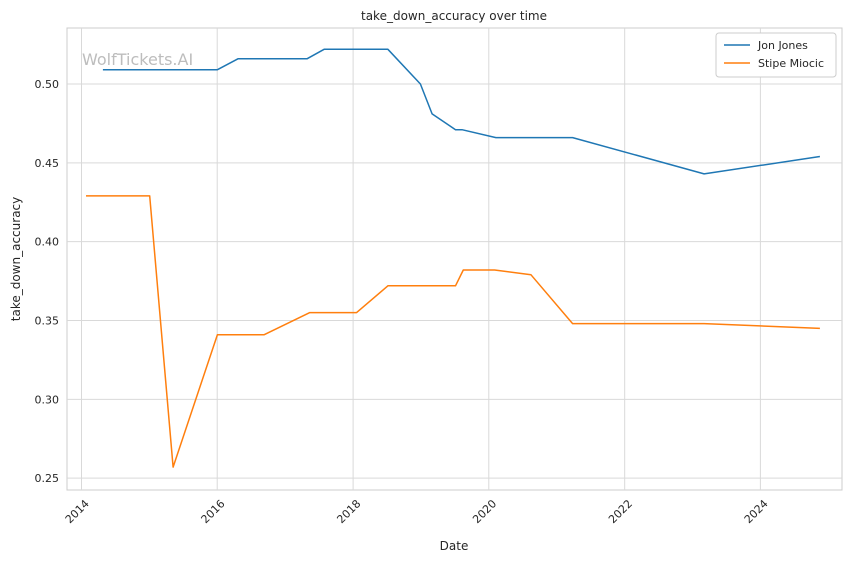 This screenshot has height=565, width=852. Describe the element at coordinates (47, 320) in the screenshot. I see `y-tick-label: 0.35` at that location.